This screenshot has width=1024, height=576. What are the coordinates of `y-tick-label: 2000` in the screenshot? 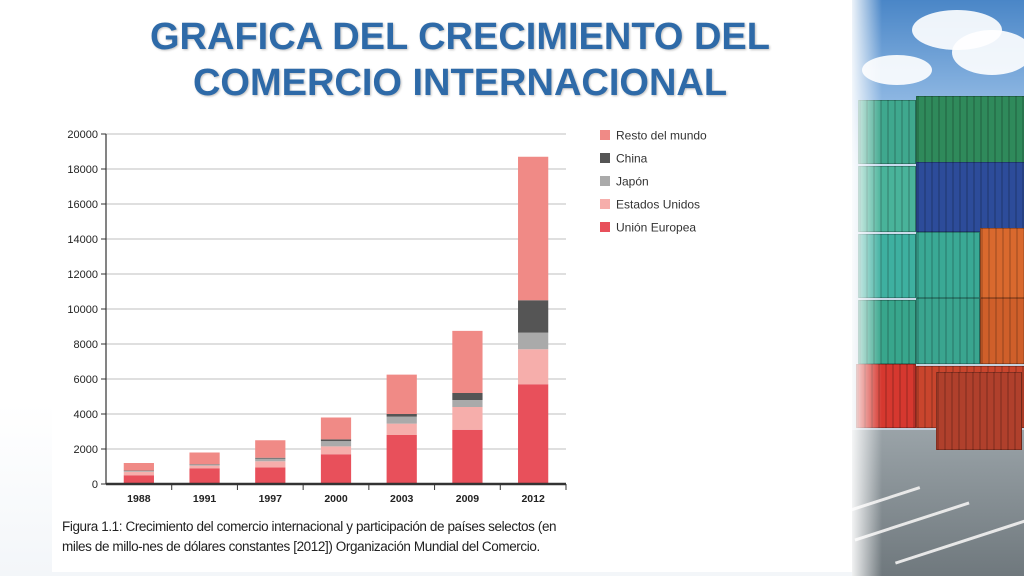 It's located at (86, 450).